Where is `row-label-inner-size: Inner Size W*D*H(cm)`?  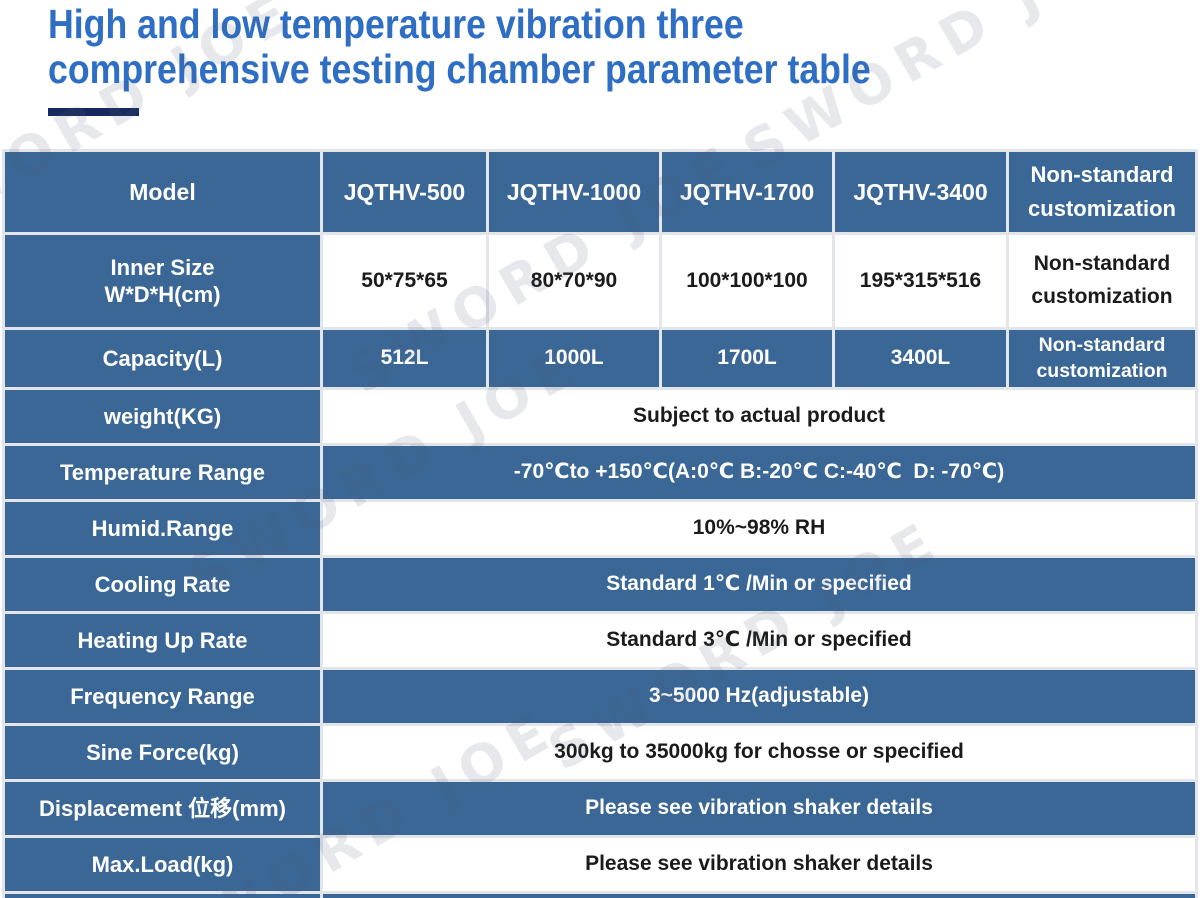 row-label-inner-size: Inner Size W*D*H(cm) is located at coordinates (162, 281).